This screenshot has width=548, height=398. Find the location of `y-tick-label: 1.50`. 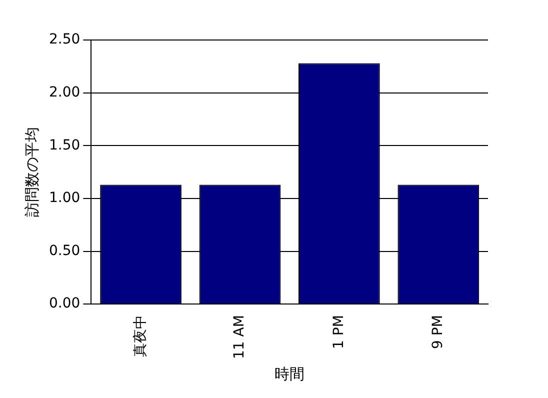

y-tick-label: 1.50 is located at coordinates (64, 145).